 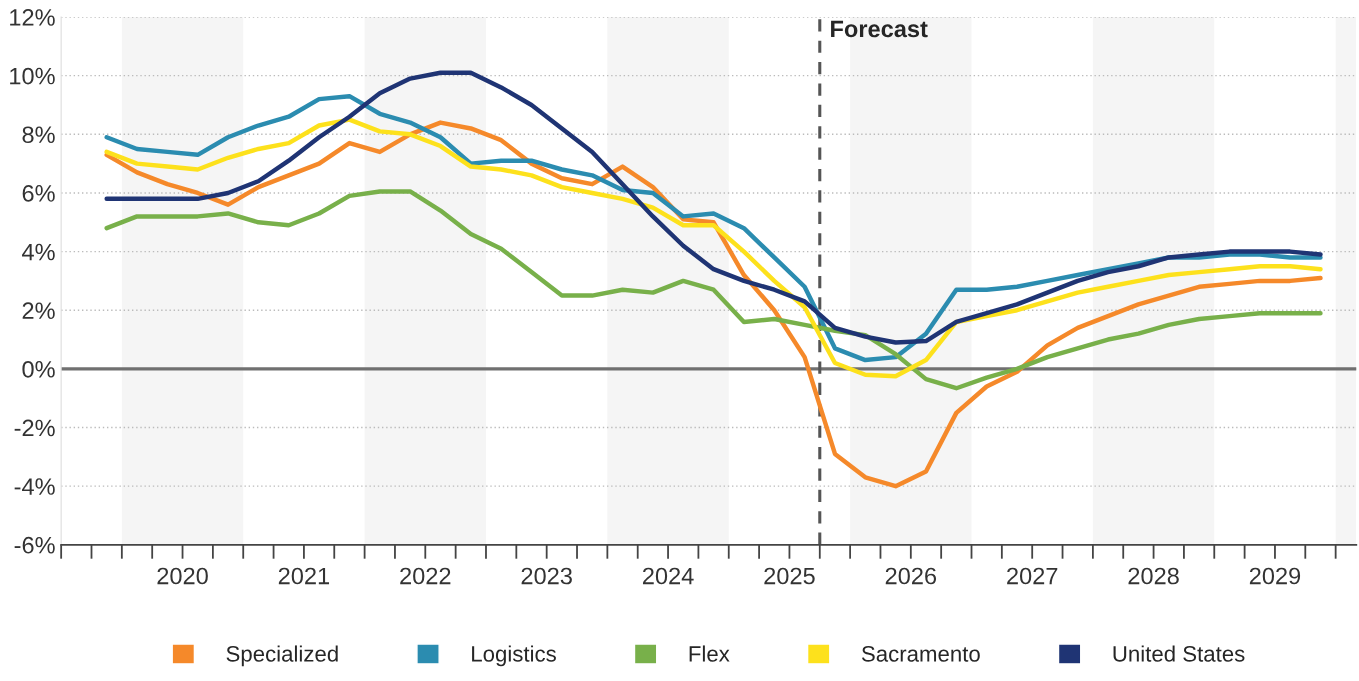 I want to click on y-tick-label: 10%, so click(x=32, y=76).